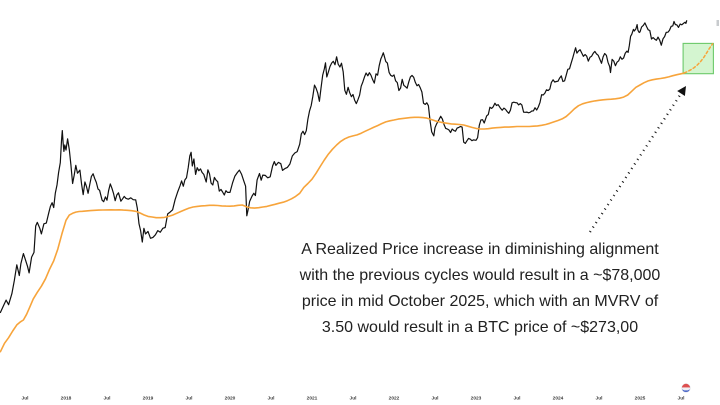 Image resolution: width=720 pixels, height=405 pixels. I want to click on projection-highlight-layer, so click(698, 58).